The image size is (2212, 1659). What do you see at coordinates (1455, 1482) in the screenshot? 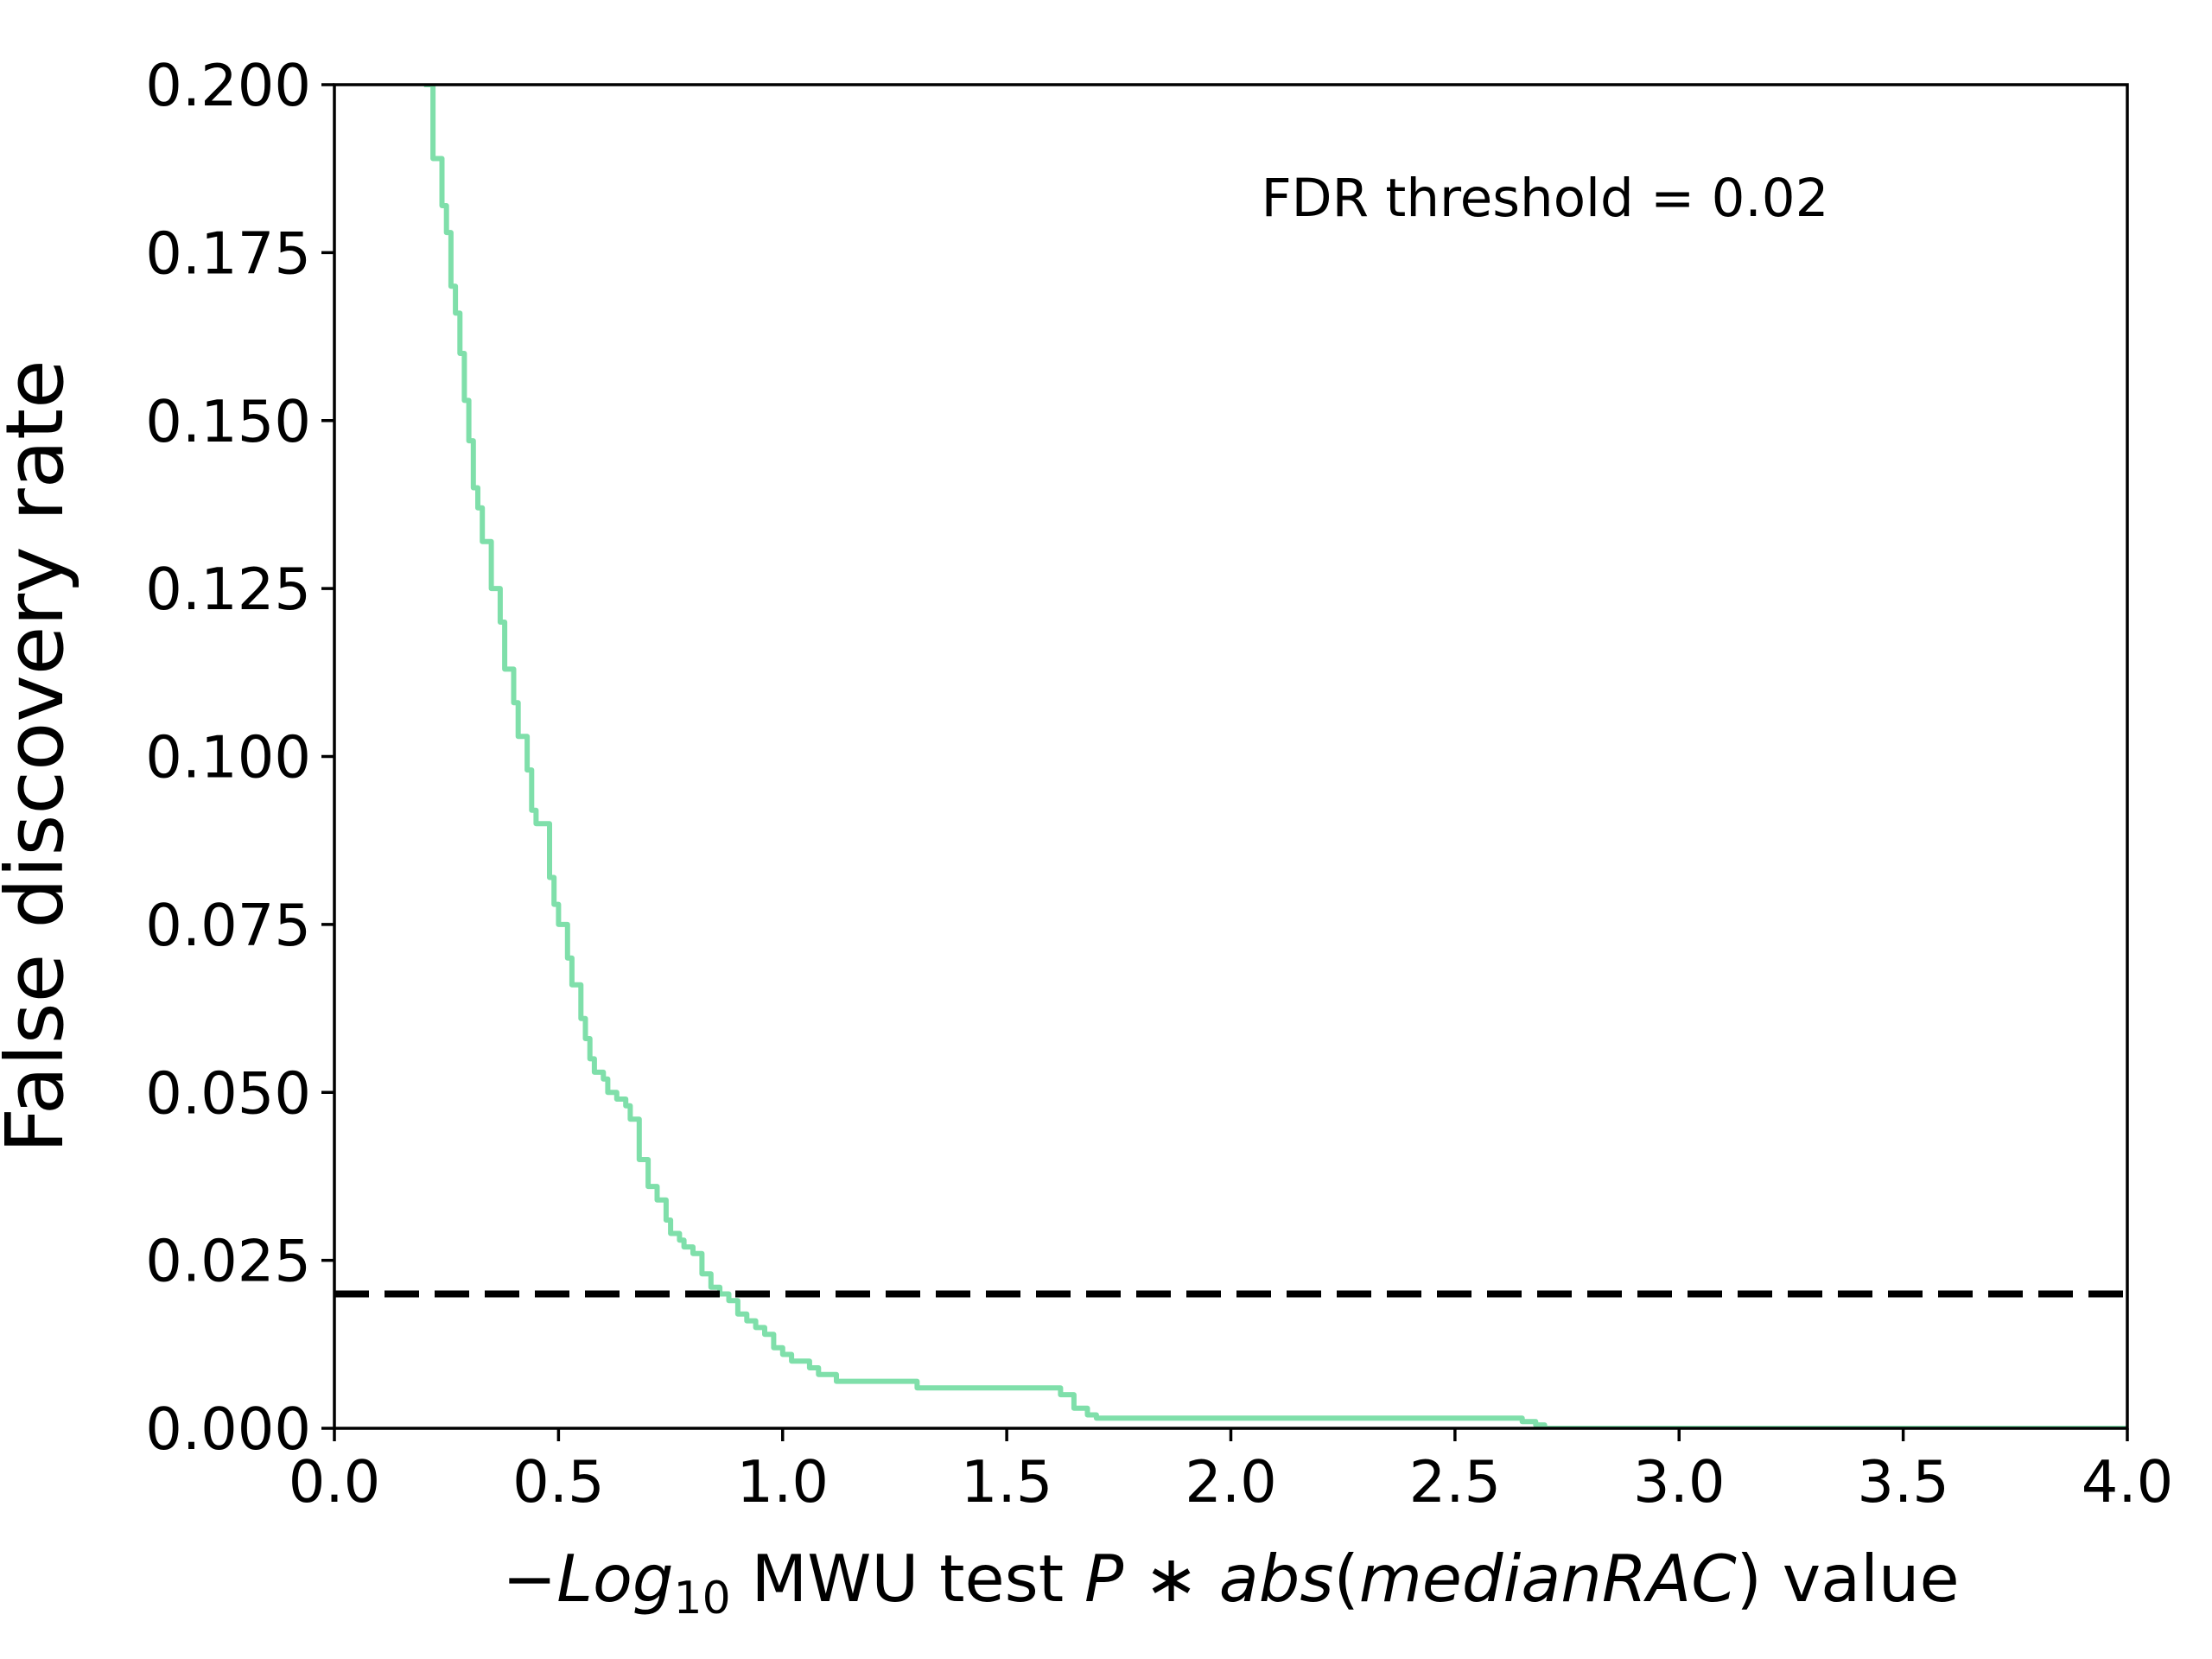
I see `x-tick-label: 2.5` at bounding box center [1455, 1482].